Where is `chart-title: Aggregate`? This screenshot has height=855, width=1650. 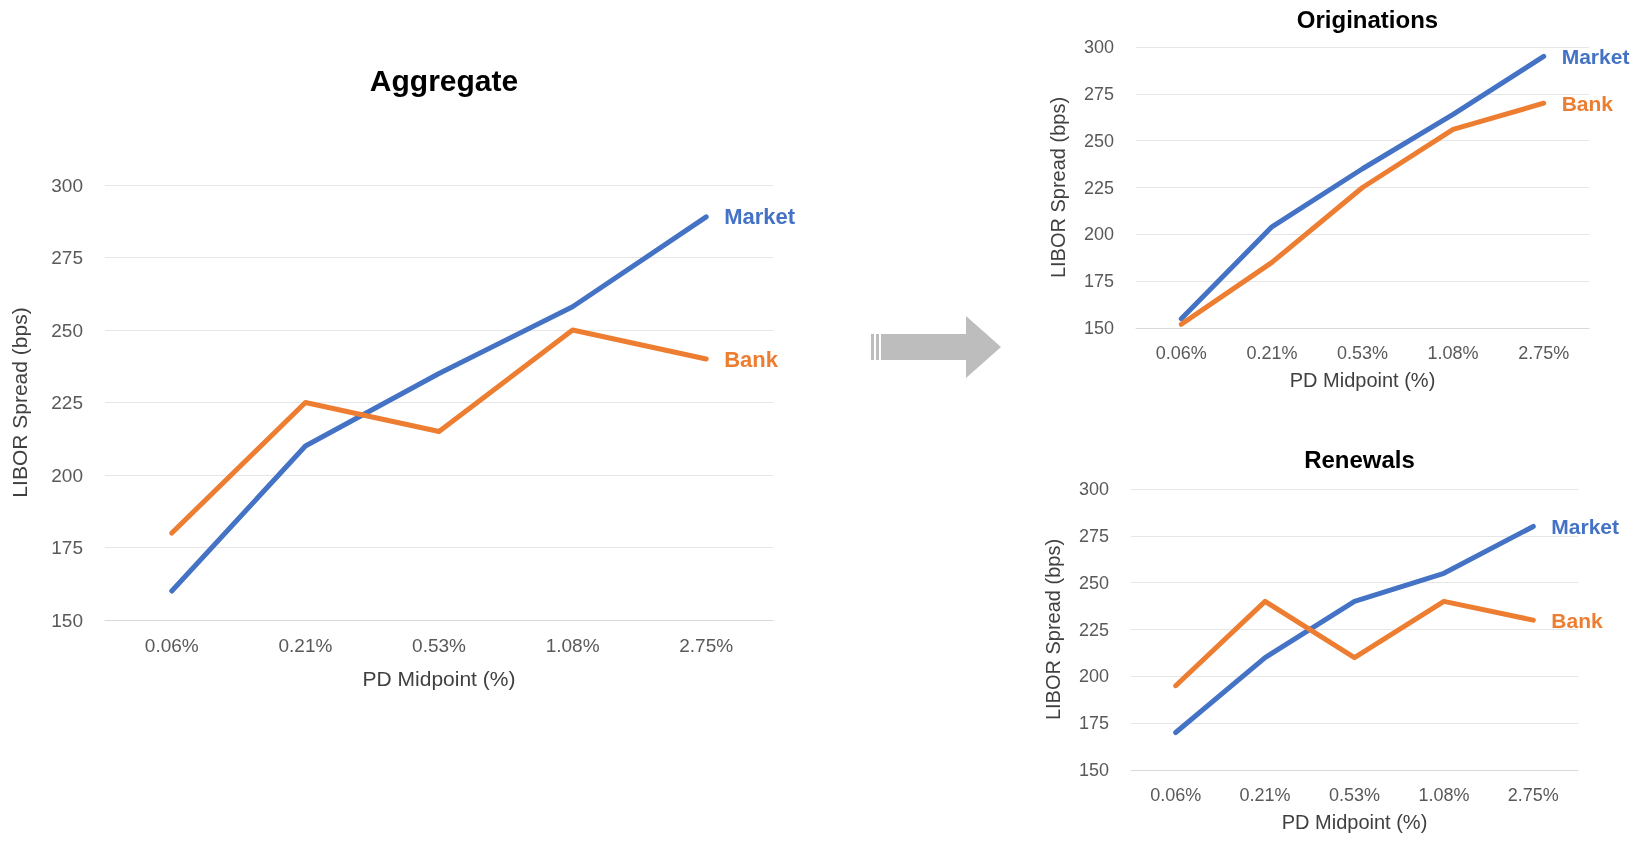 chart-title: Aggregate is located at coordinates (444, 80).